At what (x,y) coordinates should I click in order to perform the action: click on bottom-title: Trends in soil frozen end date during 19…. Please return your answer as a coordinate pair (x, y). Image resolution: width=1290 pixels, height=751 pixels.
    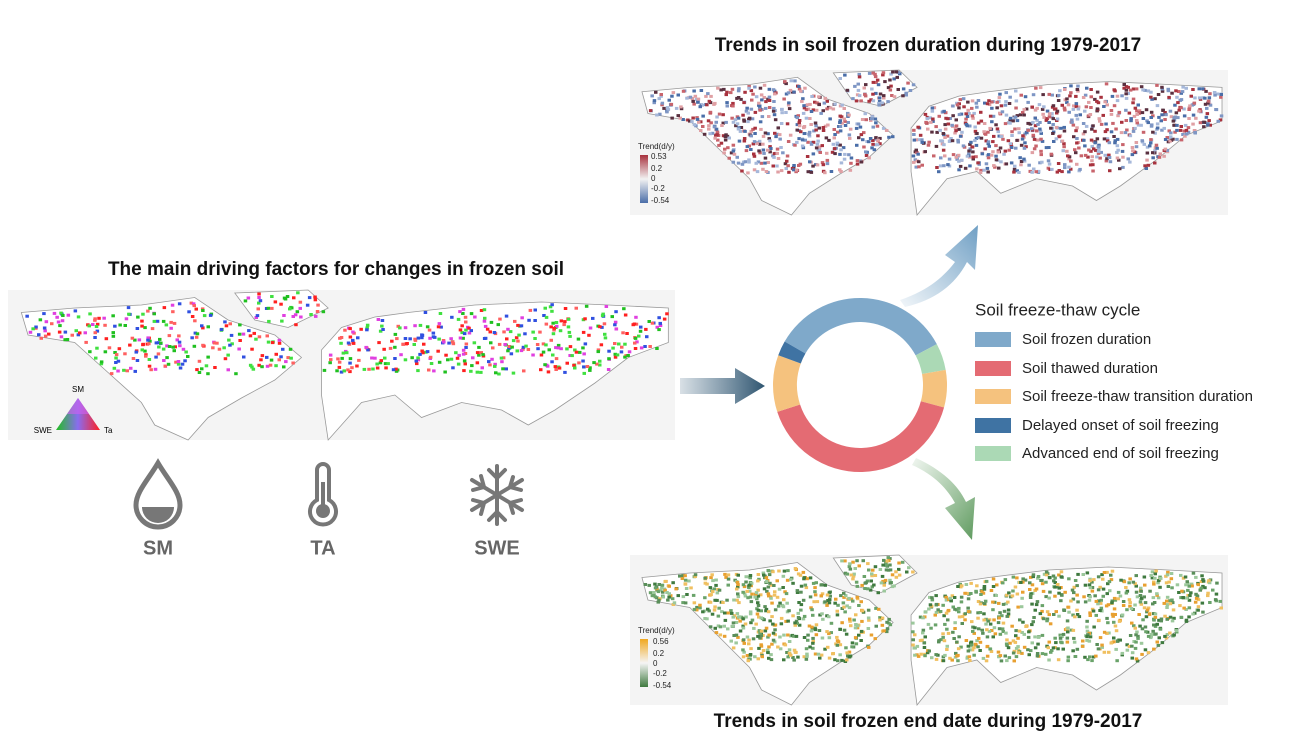
    Looking at the image, I should click on (928, 721).